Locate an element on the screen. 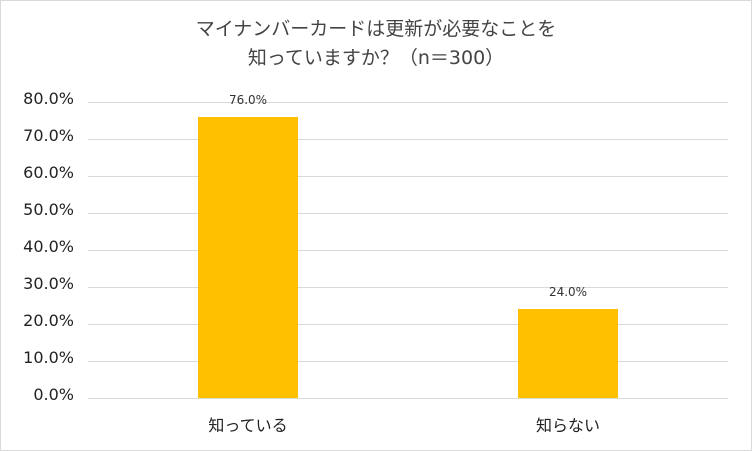  chart-title-line-1: マイナンバーカードは更新が必要なことを is located at coordinates (376, 29).